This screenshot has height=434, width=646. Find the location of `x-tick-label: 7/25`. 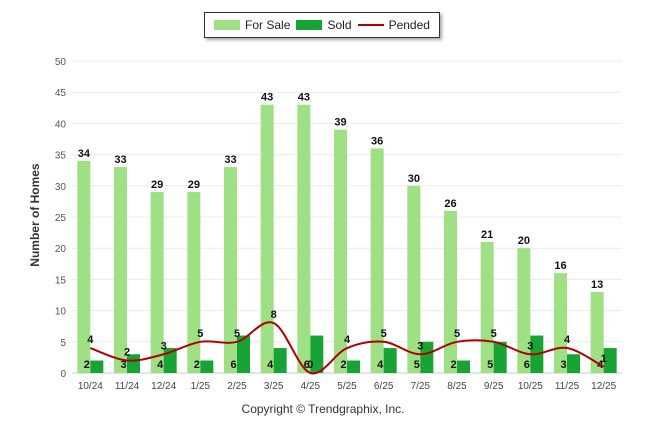

x-tick-label: 7/25 is located at coordinates (421, 386).